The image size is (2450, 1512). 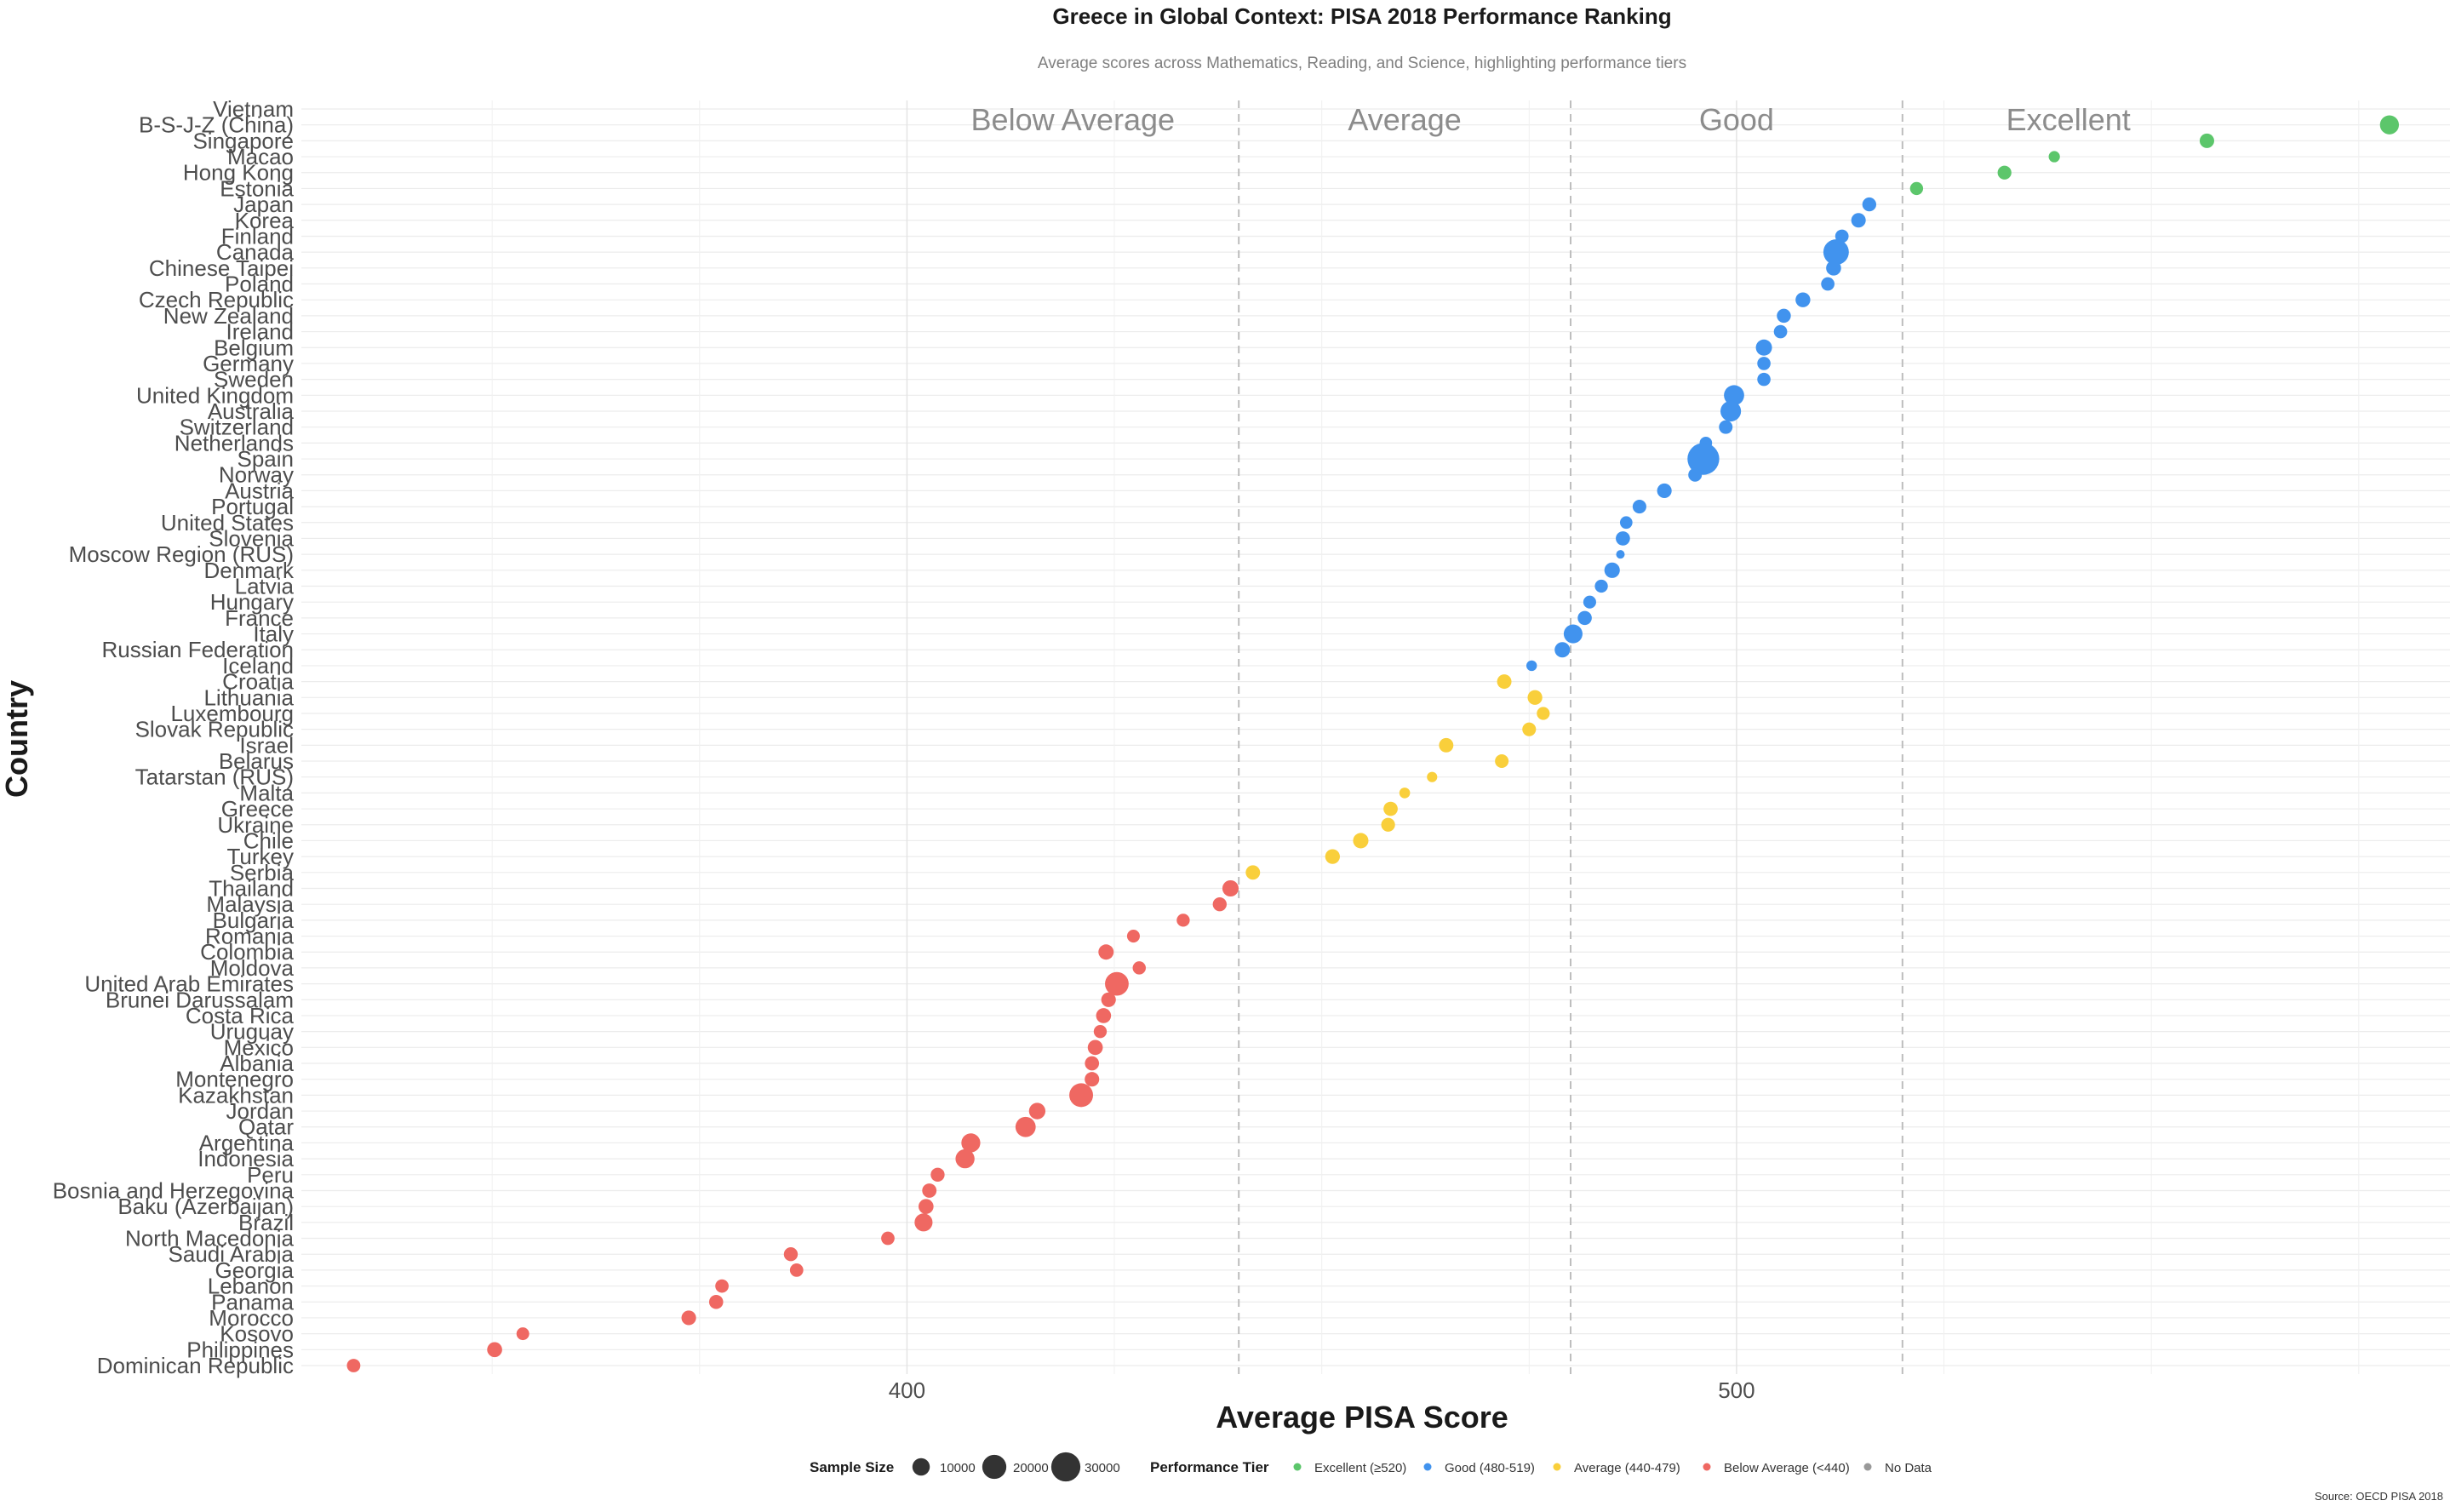 What do you see at coordinates (1031, 1468) in the screenshot?
I see `legend-size-label: 20000` at bounding box center [1031, 1468].